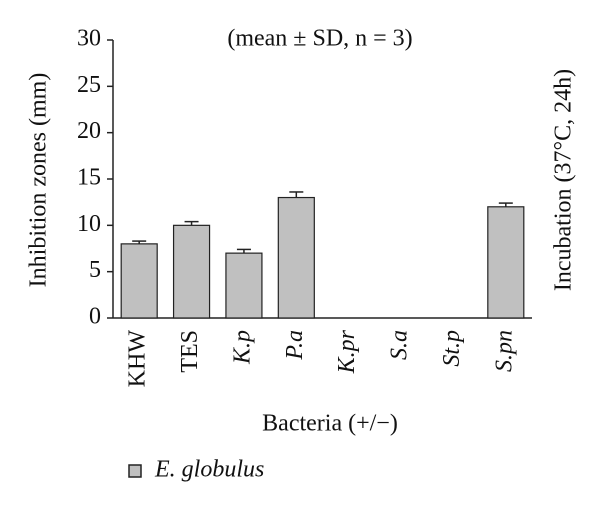 The image size is (600, 513). What do you see at coordinates (242, 347) in the screenshot?
I see `x-tick-label: K.p` at bounding box center [242, 347].